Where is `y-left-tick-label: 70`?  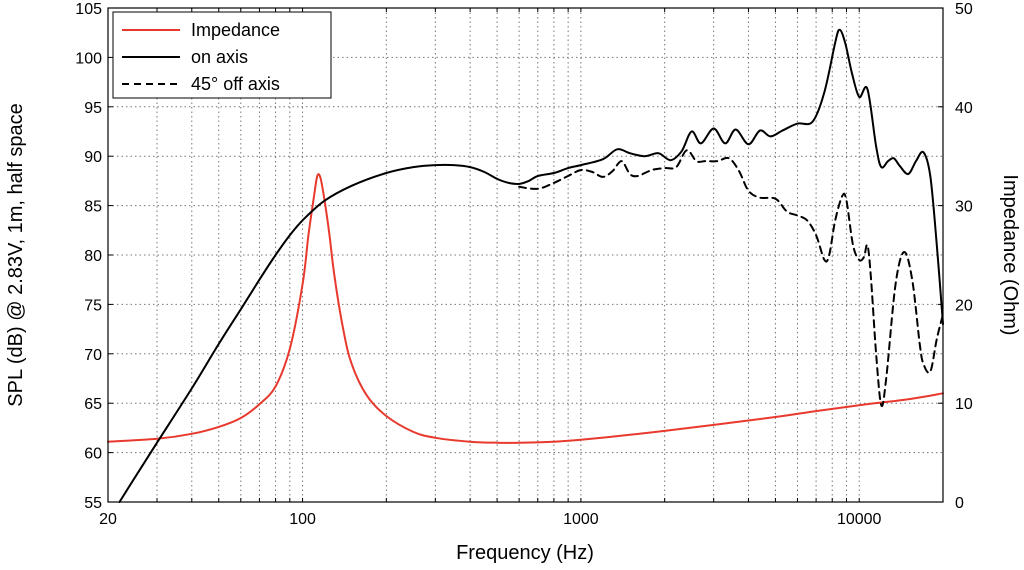
y-left-tick-label: 70 is located at coordinates (93, 355).